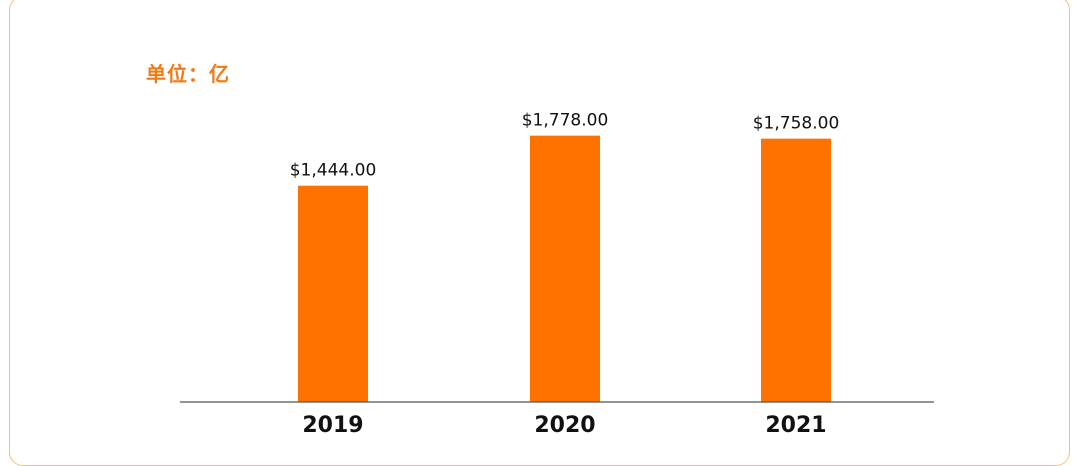 The width and height of the screenshot is (1080, 466). I want to click on bar-2021, so click(796, 270).